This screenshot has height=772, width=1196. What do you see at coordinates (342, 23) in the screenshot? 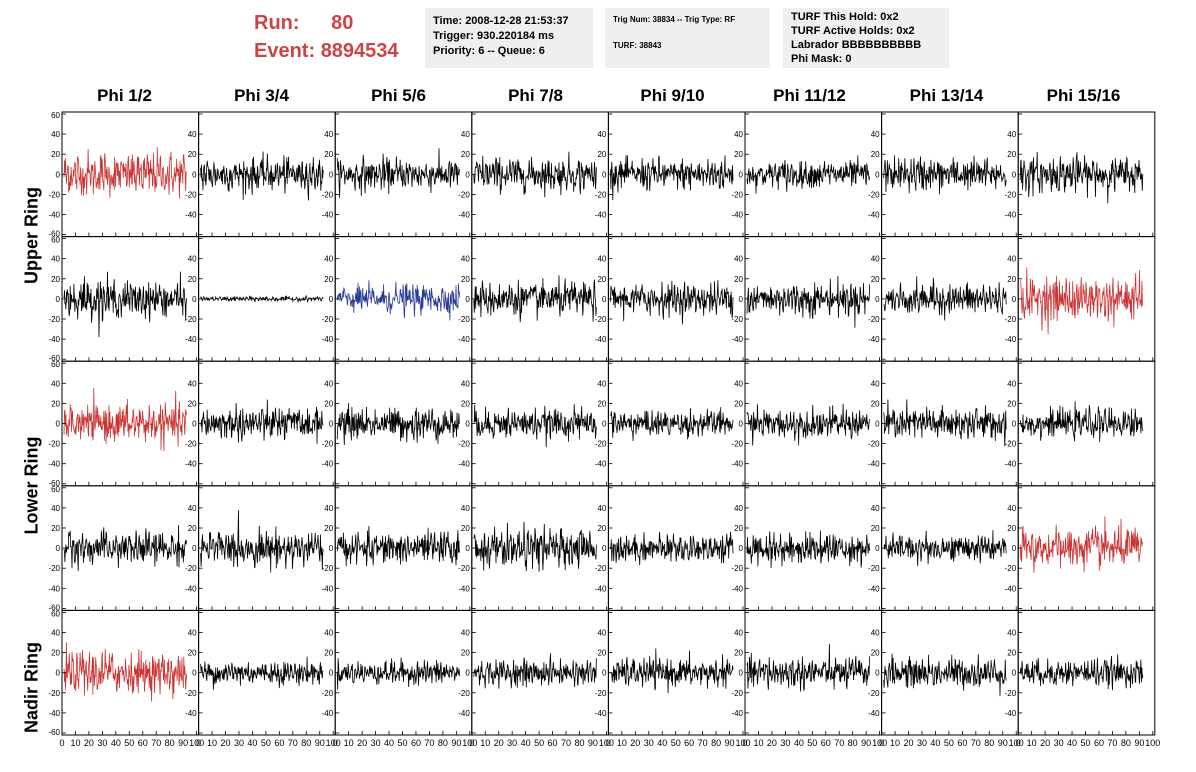
I see `run-value: 80` at bounding box center [342, 23].